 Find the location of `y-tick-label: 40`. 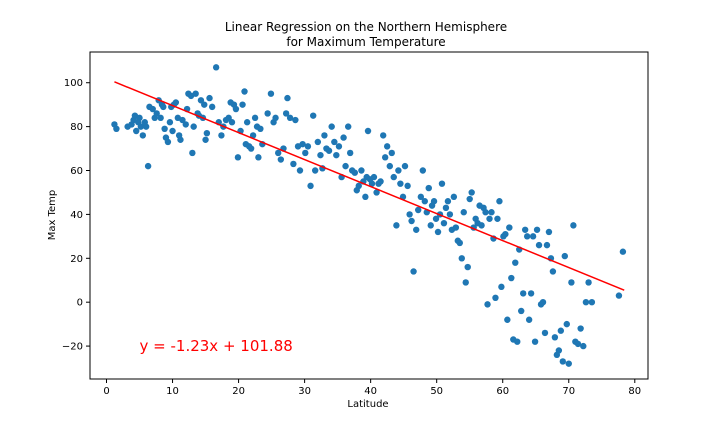

y-tick-label: 40 is located at coordinates (76, 215).